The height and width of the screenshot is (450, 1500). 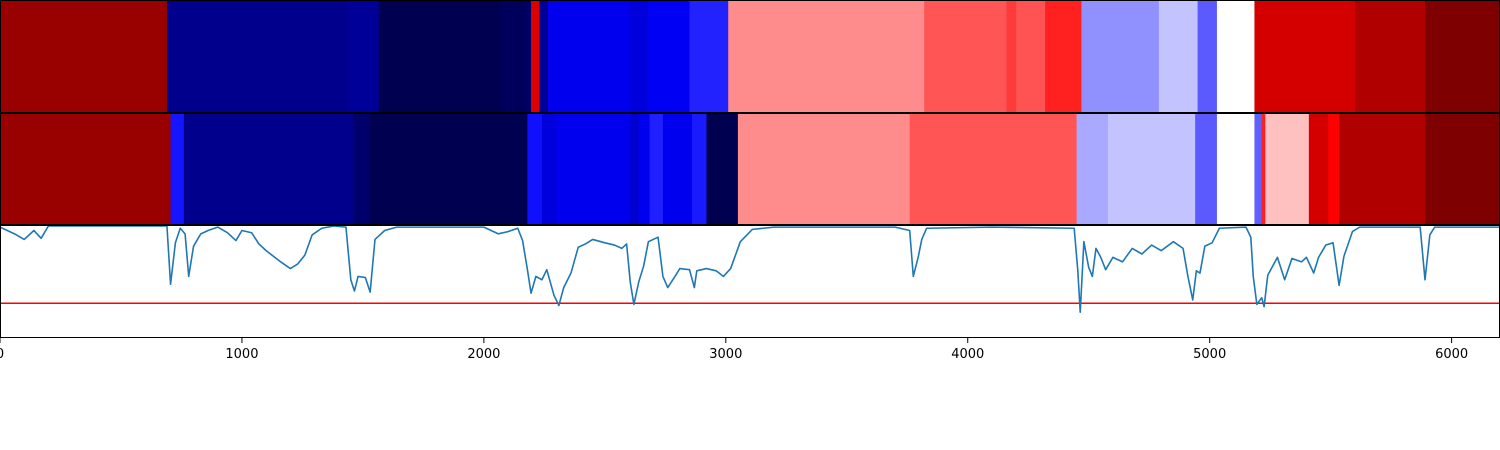 I want to click on x-tick-label-2: 2000, so click(x=483, y=354).